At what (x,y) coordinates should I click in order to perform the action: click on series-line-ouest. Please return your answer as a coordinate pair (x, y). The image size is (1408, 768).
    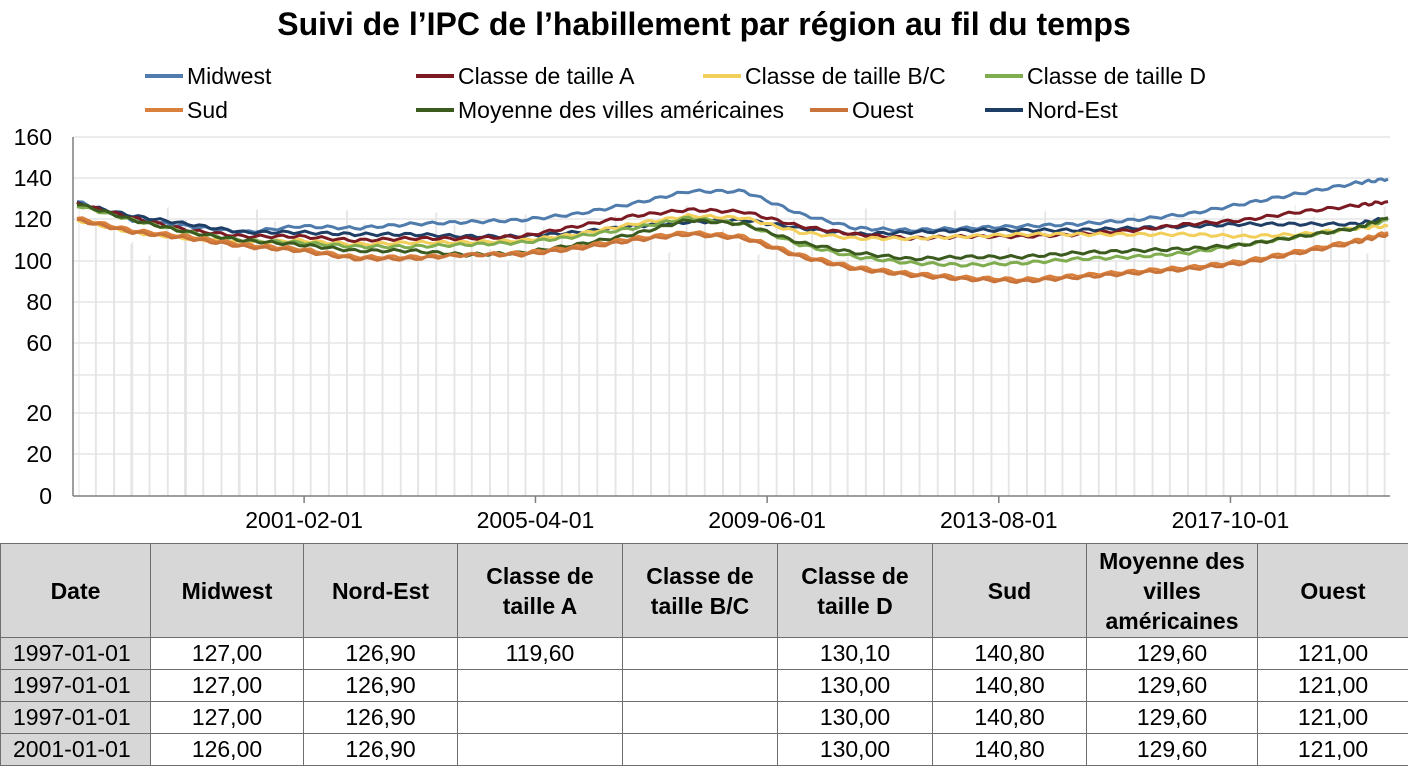
    Looking at the image, I should click on (732, 250).